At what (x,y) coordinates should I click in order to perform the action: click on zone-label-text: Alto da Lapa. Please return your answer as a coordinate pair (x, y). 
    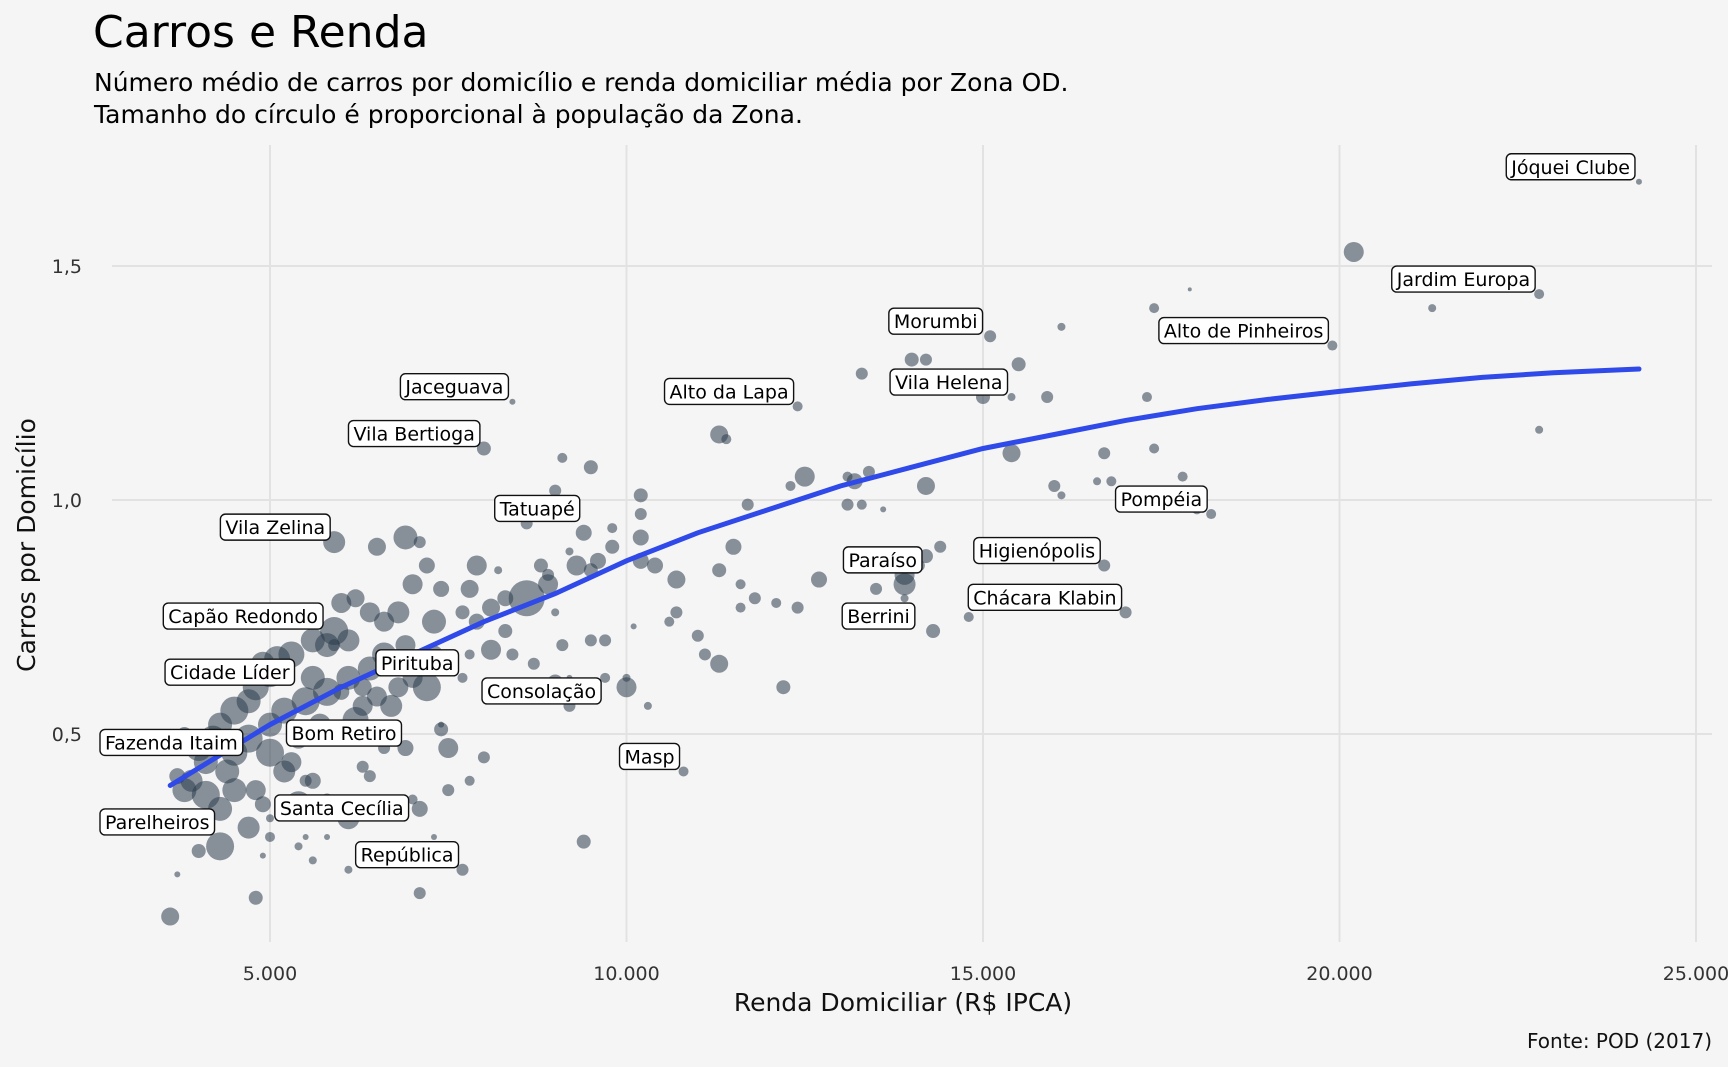
    Looking at the image, I should click on (729, 392).